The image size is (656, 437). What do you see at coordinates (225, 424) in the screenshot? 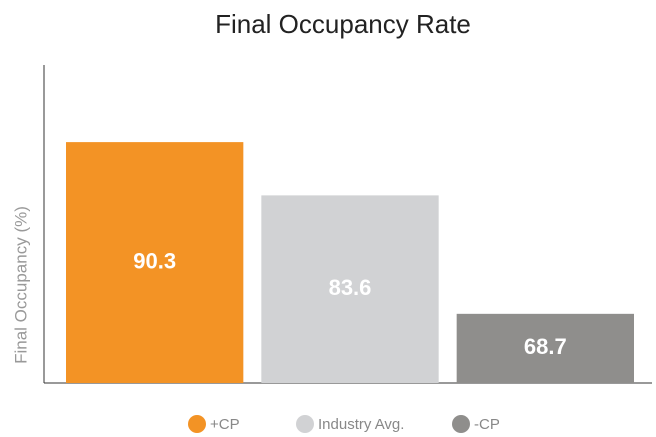
I see `legend-label: +CP` at bounding box center [225, 424].